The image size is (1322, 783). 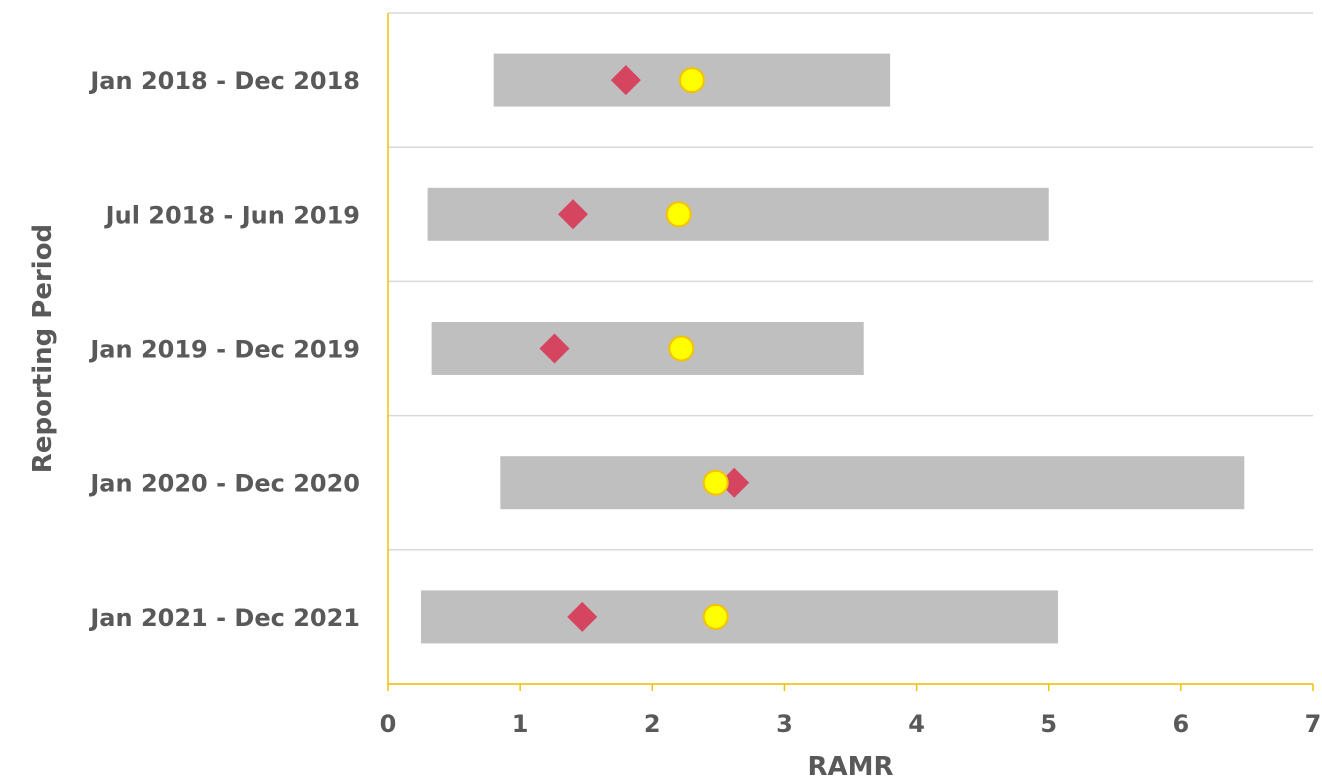 What do you see at coordinates (224, 484) in the screenshot?
I see `category-label: Jan 2020 - Dec 2020` at bounding box center [224, 484].